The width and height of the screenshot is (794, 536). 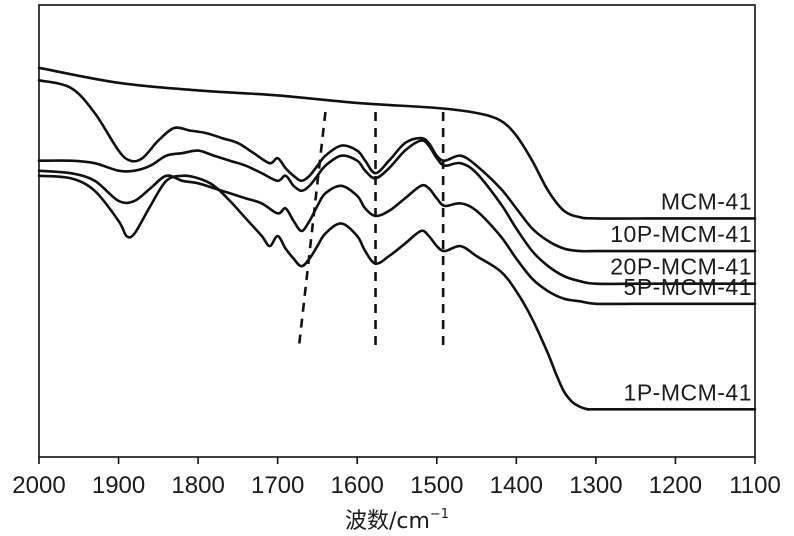 What do you see at coordinates (118, 485) in the screenshot?
I see `x-tick-label: 1900` at bounding box center [118, 485].